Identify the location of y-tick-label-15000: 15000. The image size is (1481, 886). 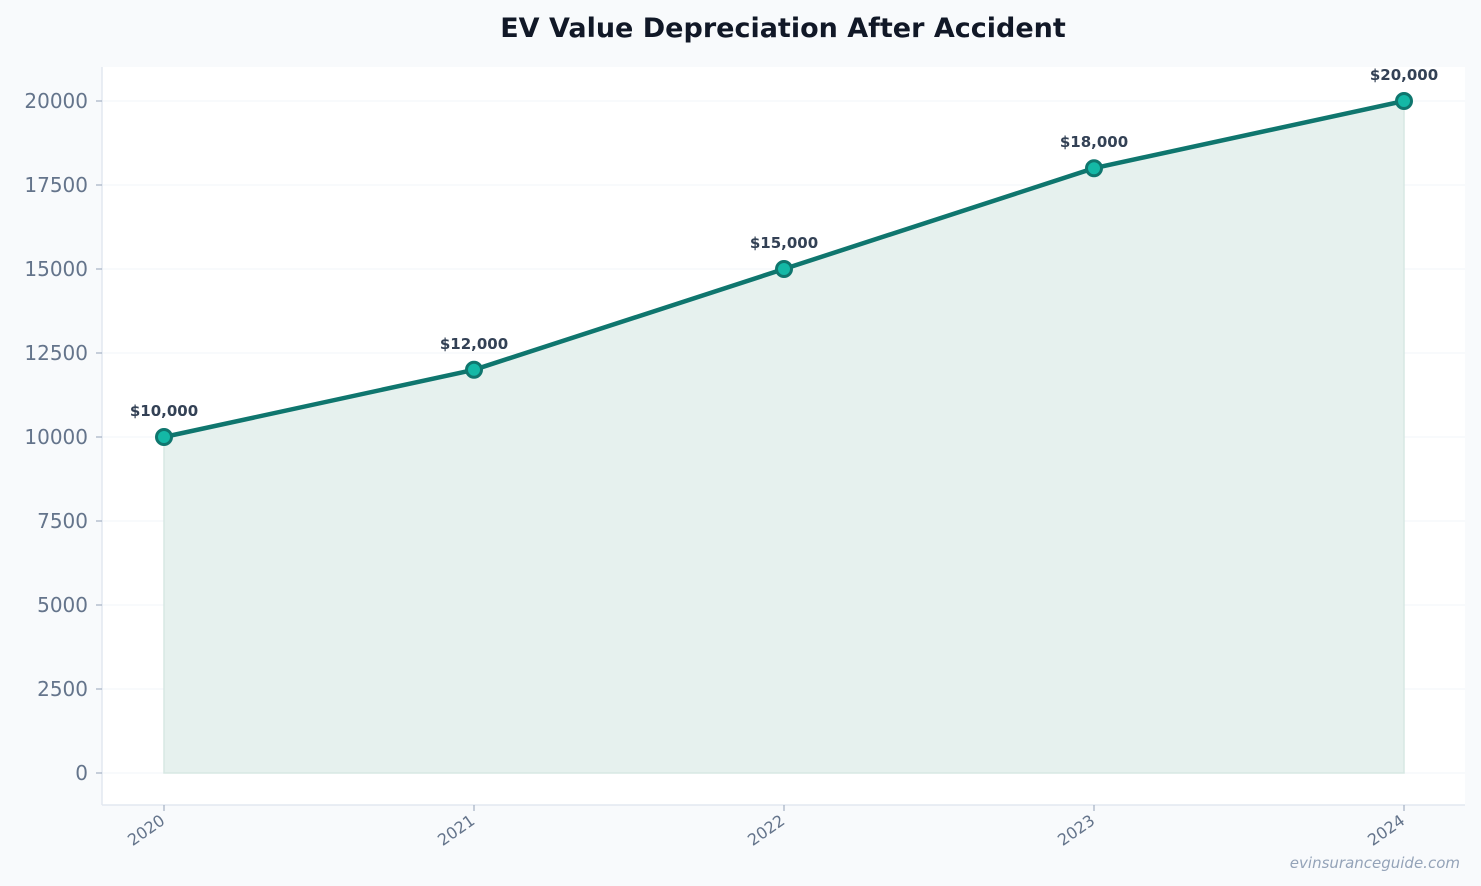
(56, 269).